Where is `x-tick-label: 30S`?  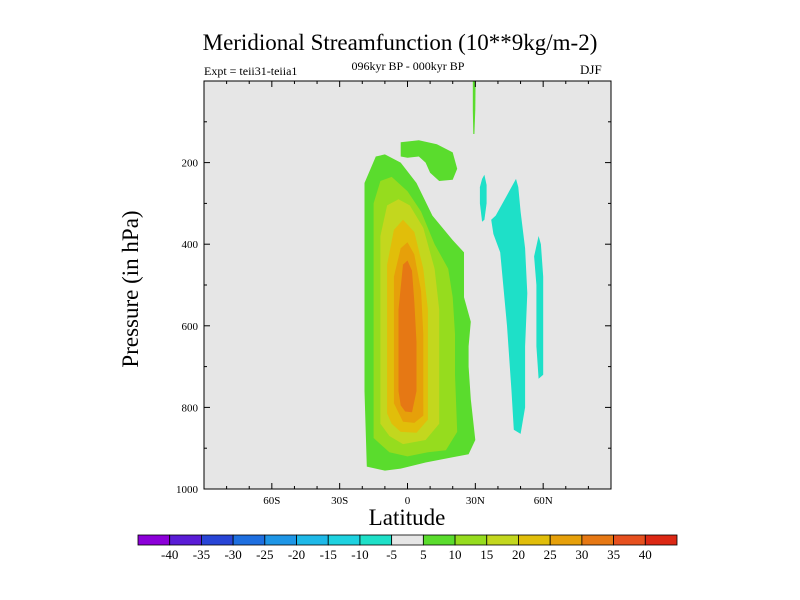
x-tick-label: 30S is located at coordinates (339, 501).